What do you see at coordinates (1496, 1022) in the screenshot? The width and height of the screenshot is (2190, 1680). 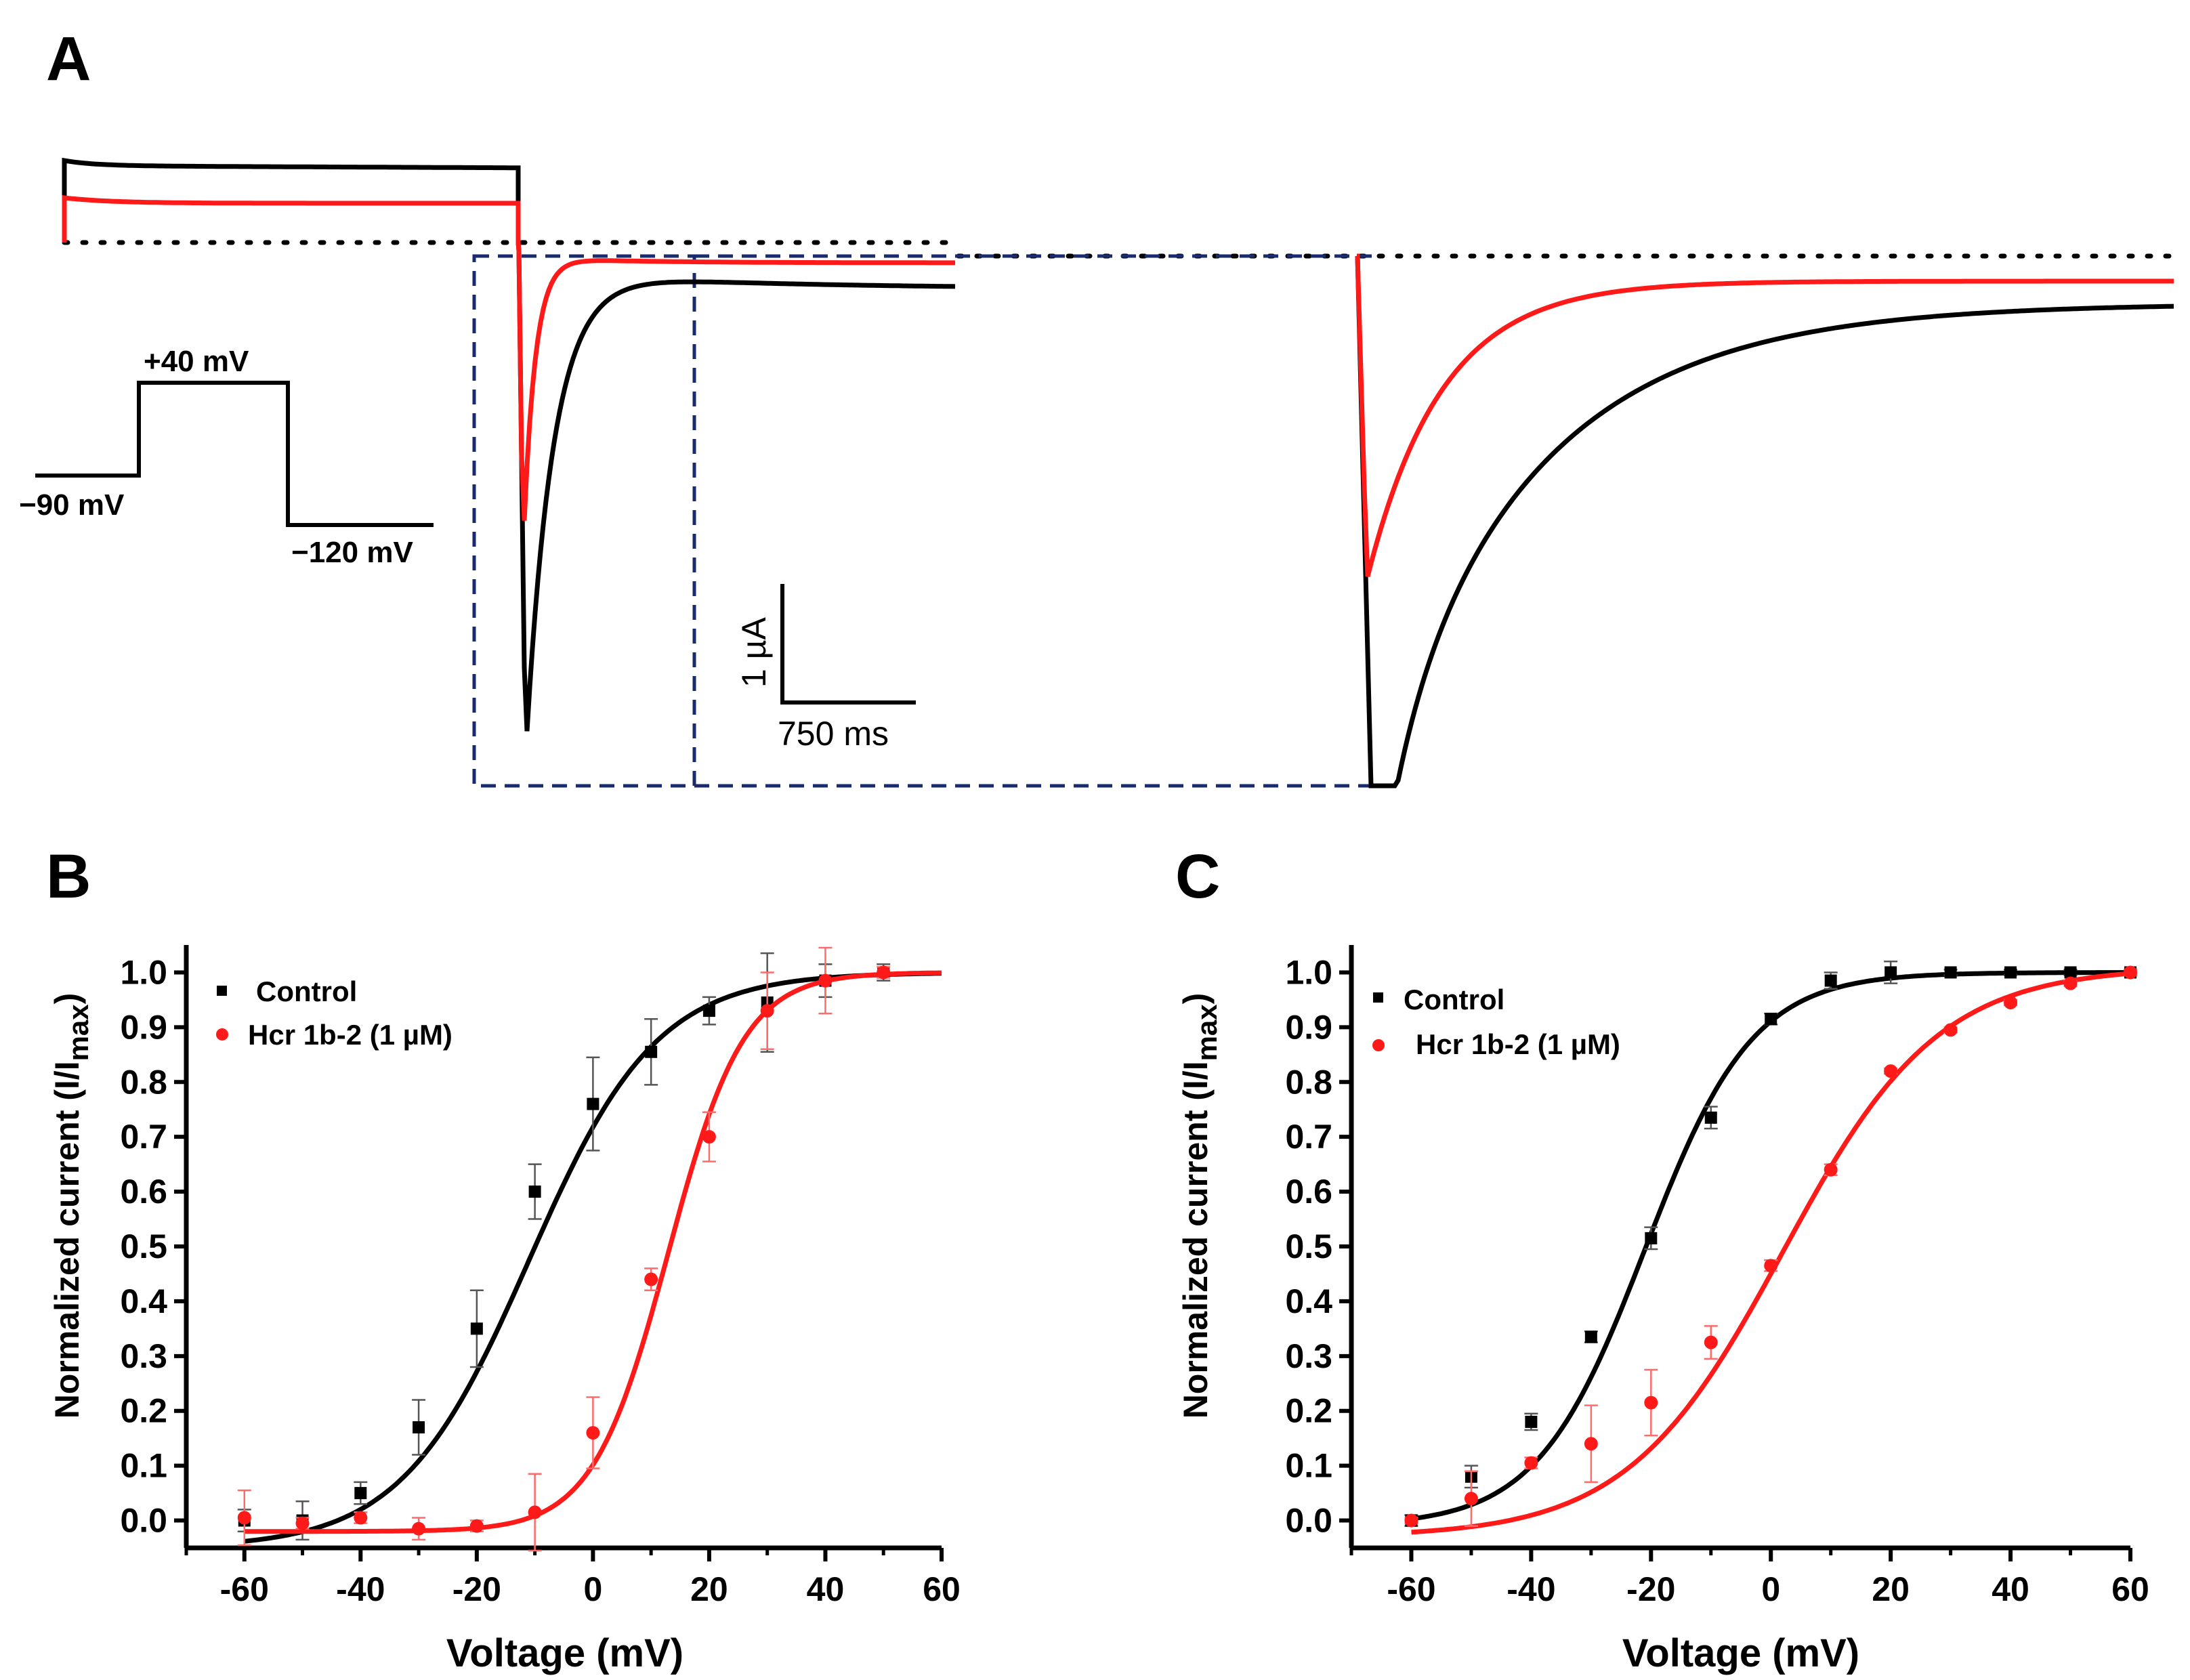 I see `panel-c-legend: Control Hcr 1b-2 (1 µM)` at bounding box center [1496, 1022].